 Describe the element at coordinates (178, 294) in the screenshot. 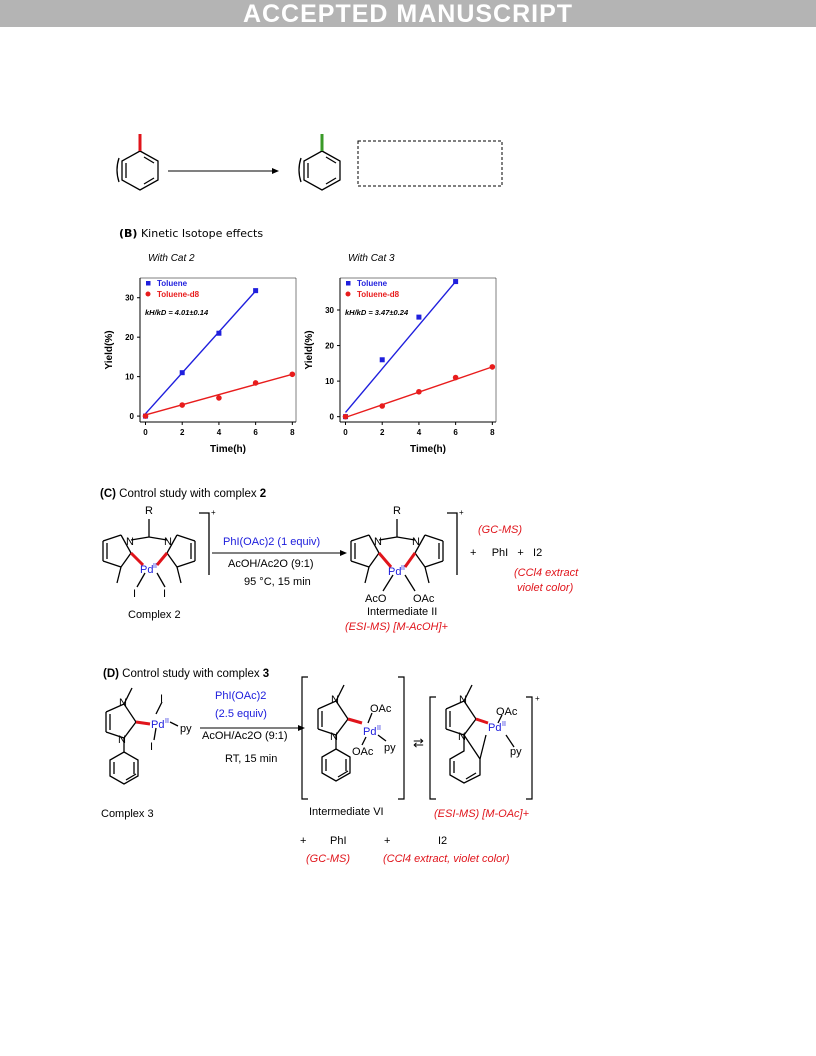

I see `legend-label: Toluene-d8` at that location.